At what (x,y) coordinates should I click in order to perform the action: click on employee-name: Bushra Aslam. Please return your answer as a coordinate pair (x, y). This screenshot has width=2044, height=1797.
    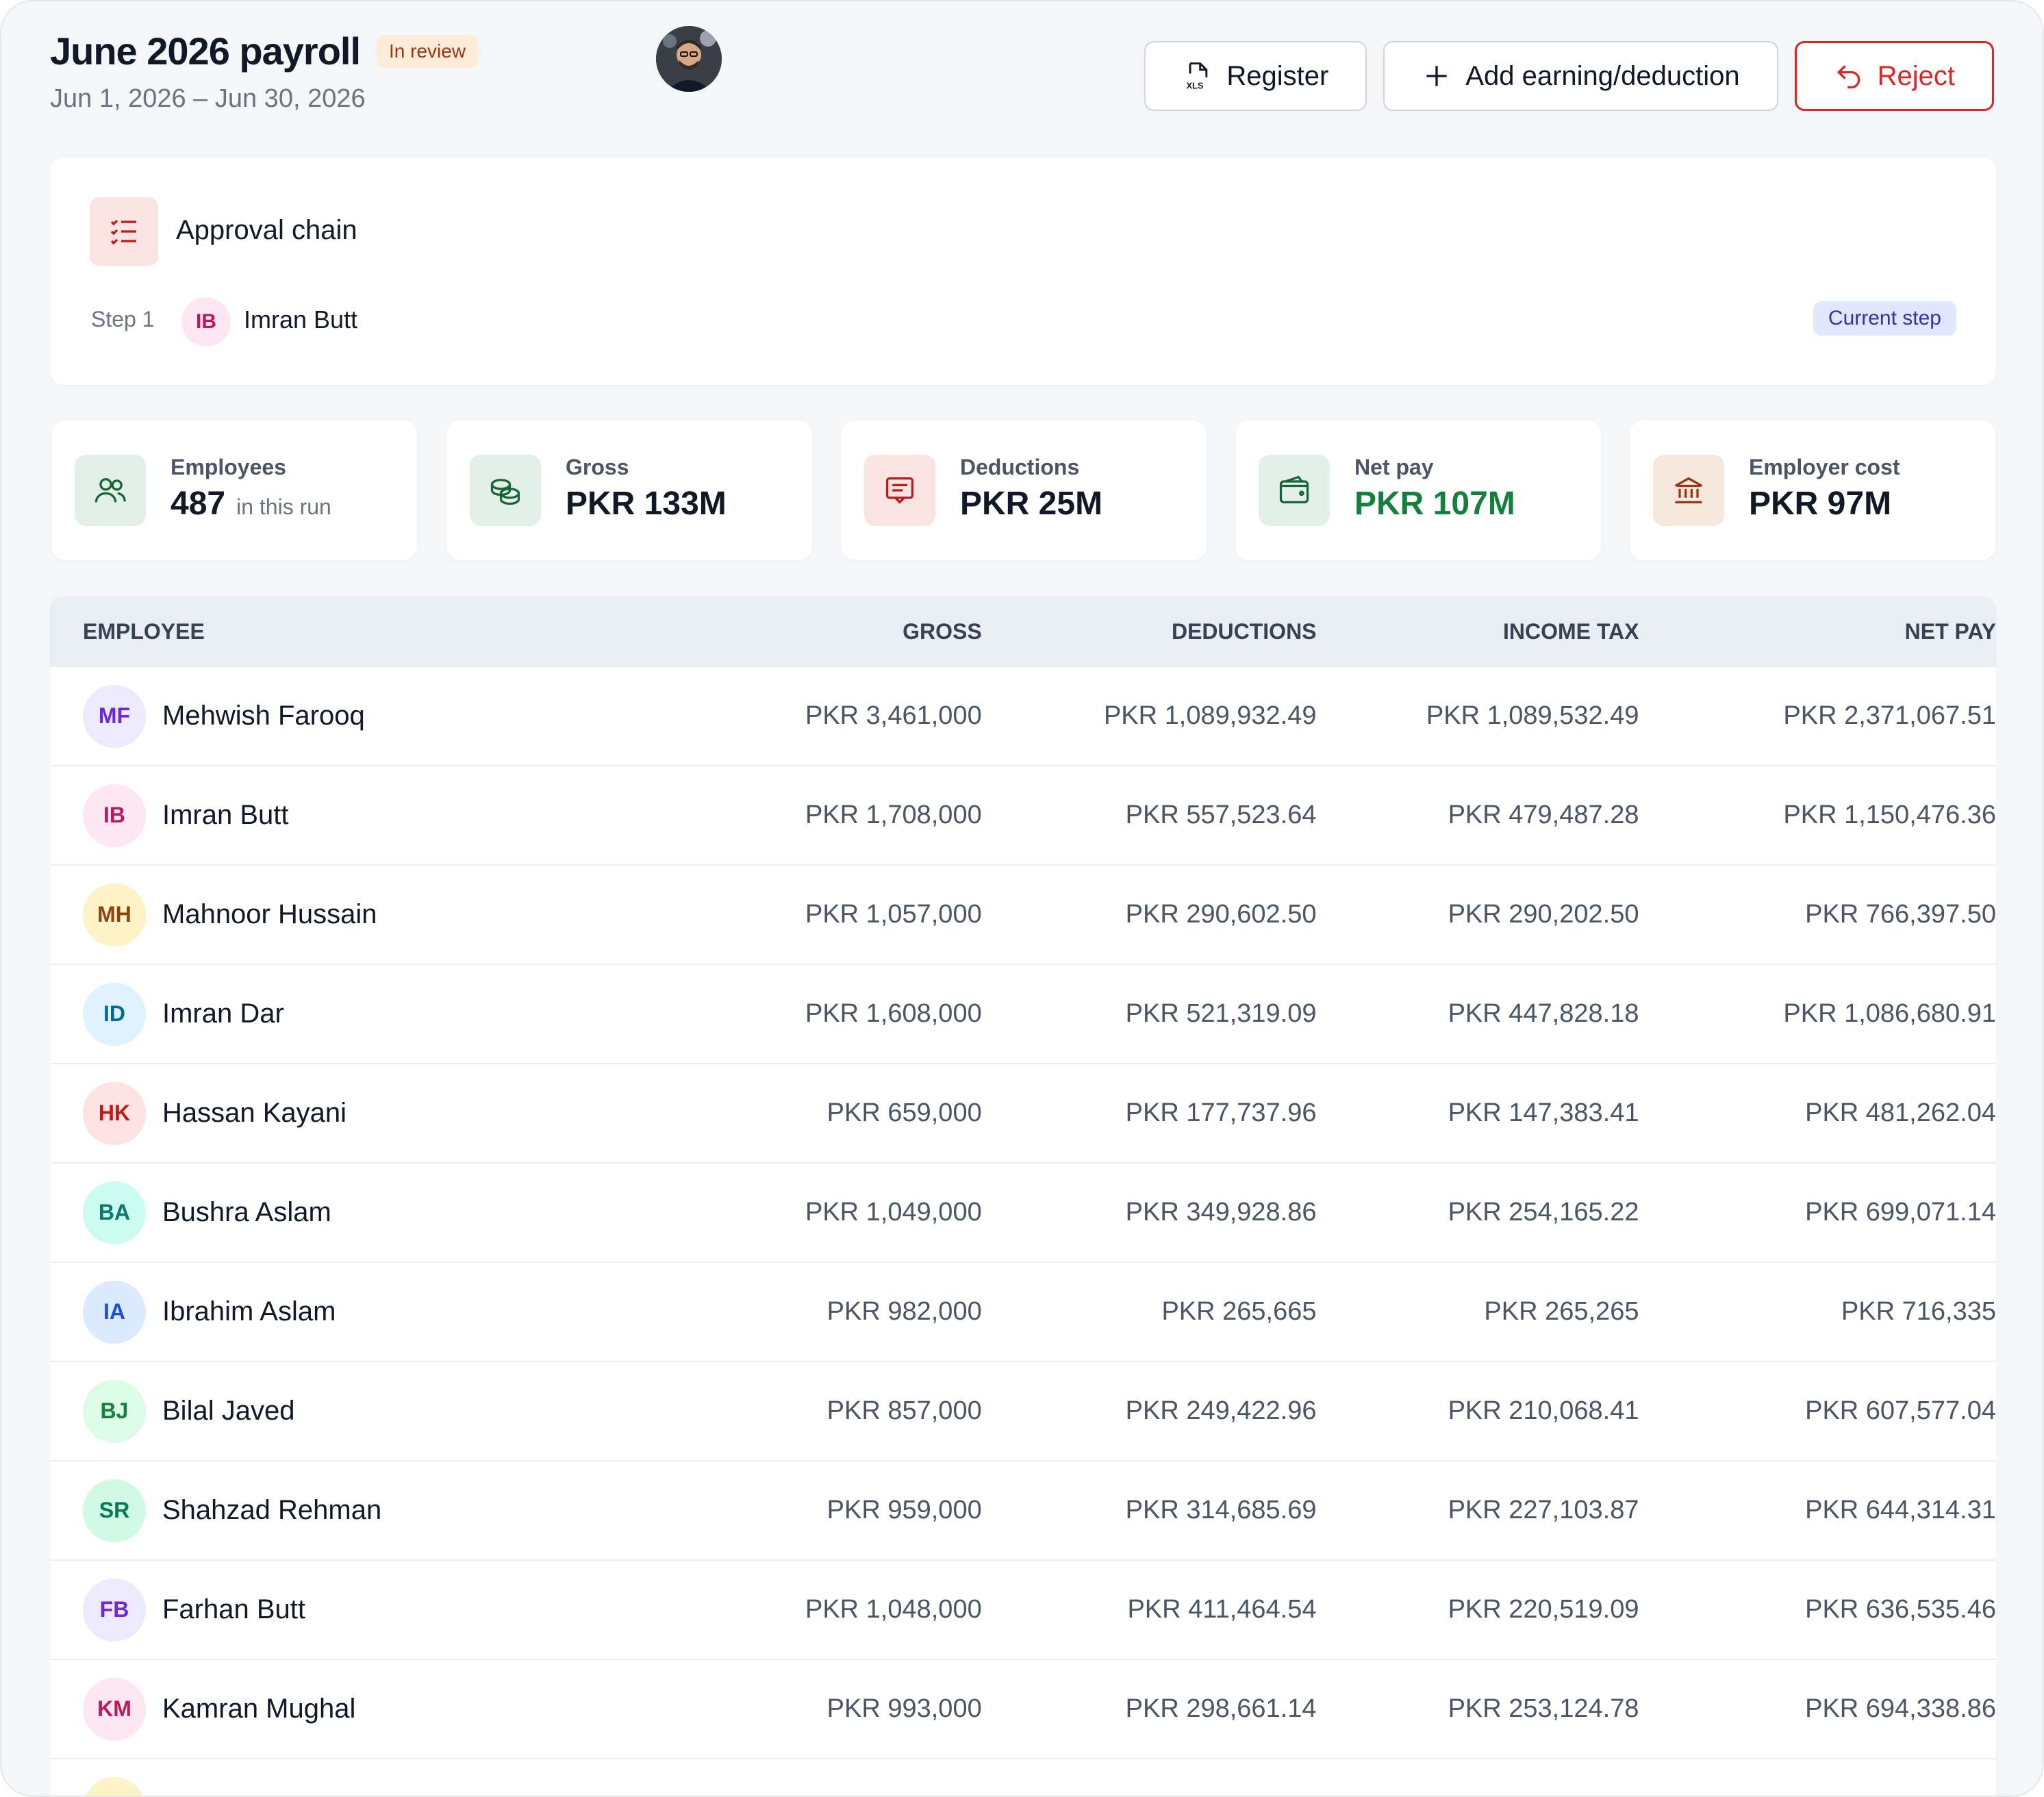
    Looking at the image, I should click on (246, 1212).